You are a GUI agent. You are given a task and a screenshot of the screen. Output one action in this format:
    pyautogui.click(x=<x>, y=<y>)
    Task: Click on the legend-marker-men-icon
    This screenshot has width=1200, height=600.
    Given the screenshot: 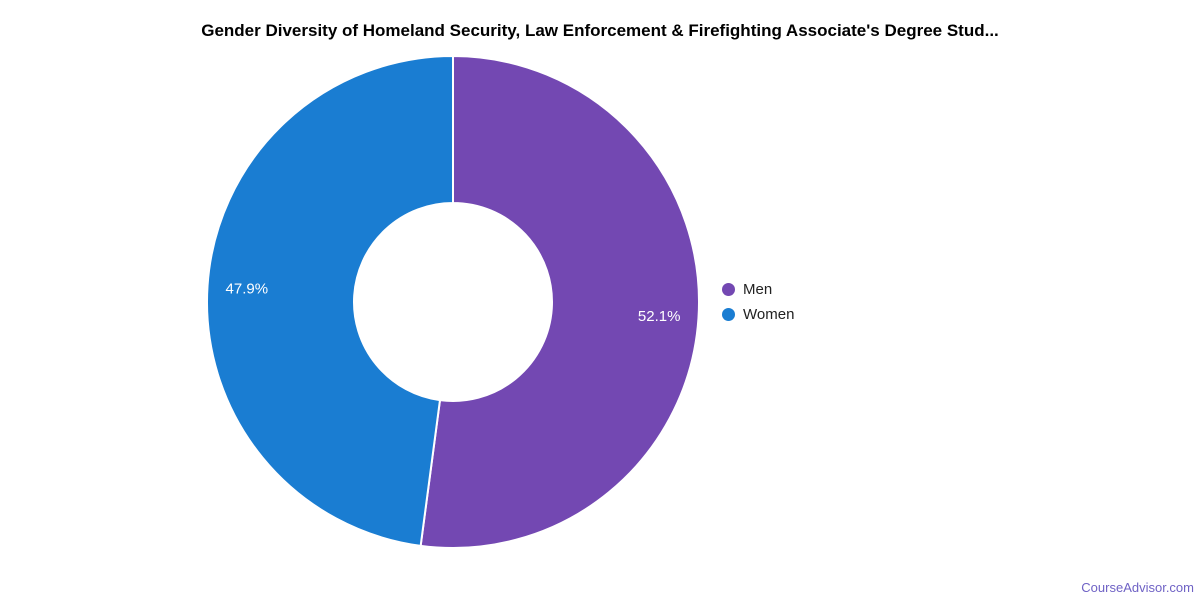 What is the action you would take?
    pyautogui.click(x=728, y=289)
    